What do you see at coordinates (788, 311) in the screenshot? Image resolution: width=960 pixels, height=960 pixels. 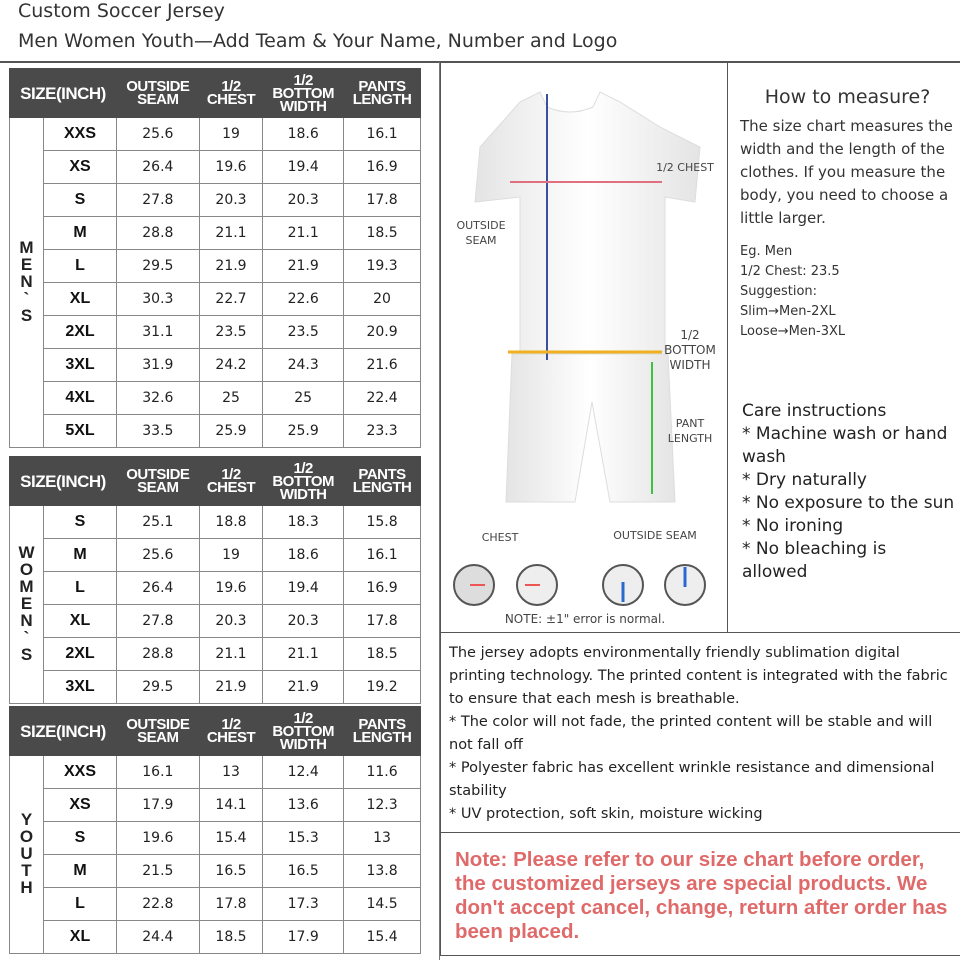 I see `suggestion-slim: Slim→Men-2XL` at bounding box center [788, 311].